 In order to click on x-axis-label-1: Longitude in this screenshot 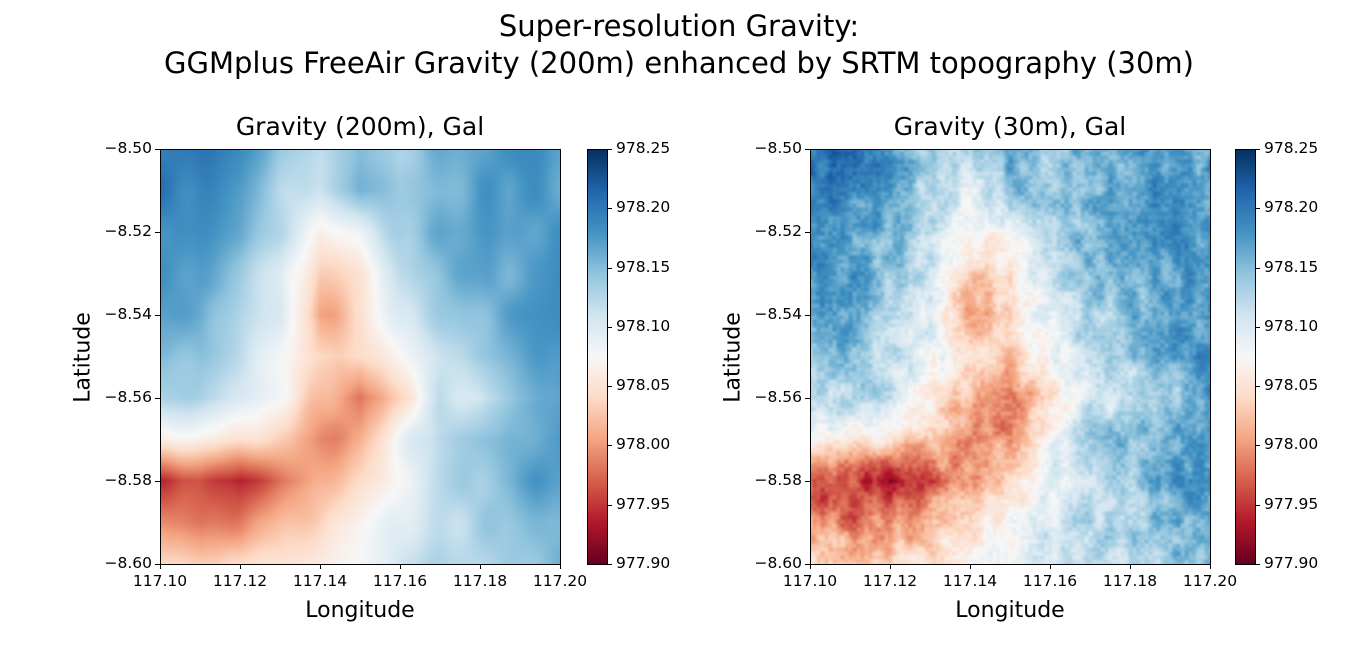, I will do `click(1010, 610)`.